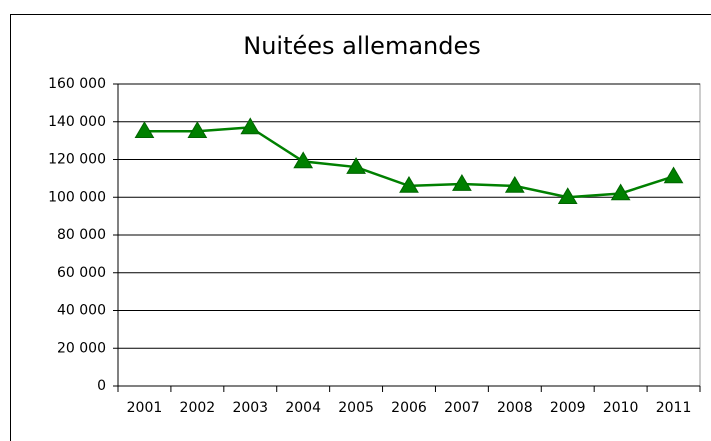 The image size is (711, 441). I want to click on y-tick-label: 60 000, so click(81, 273).